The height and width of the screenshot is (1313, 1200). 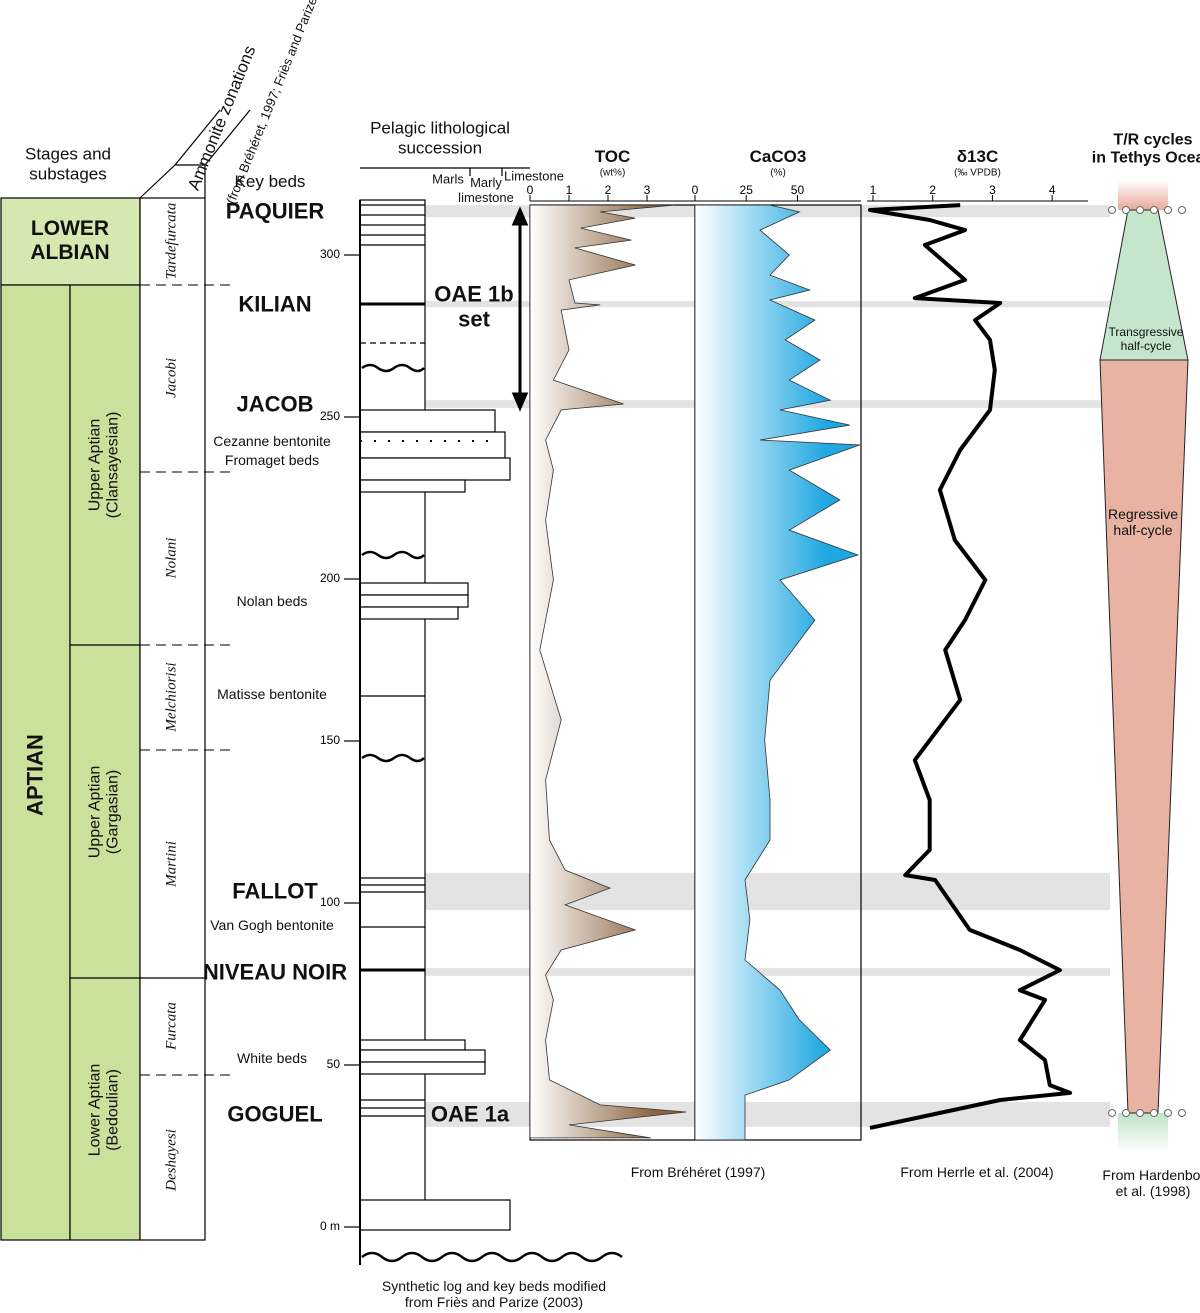 I want to click on header: Pelagic lithological succession, so click(x=440, y=137).